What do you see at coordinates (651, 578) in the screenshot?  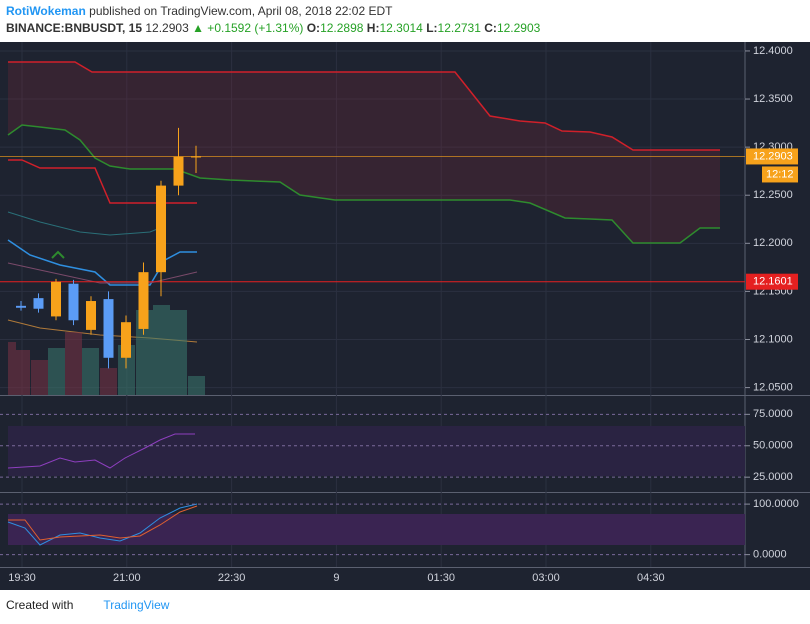 I see `x-tick-label: 04:30` at bounding box center [651, 578].